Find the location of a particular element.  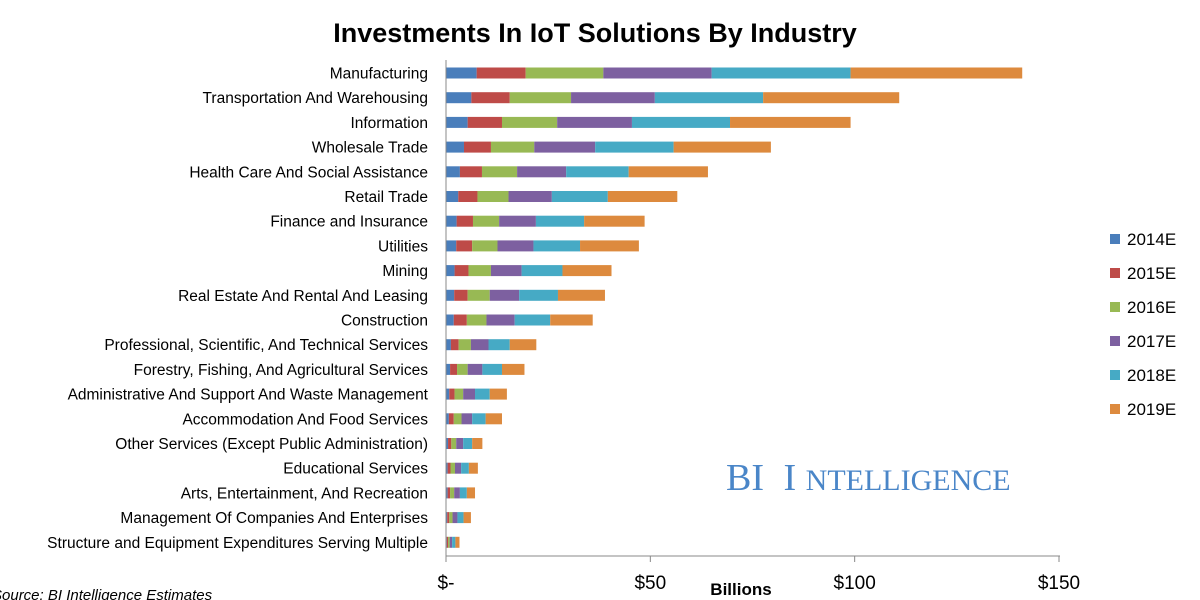

brand-initials: BI is located at coordinates (745, 478).